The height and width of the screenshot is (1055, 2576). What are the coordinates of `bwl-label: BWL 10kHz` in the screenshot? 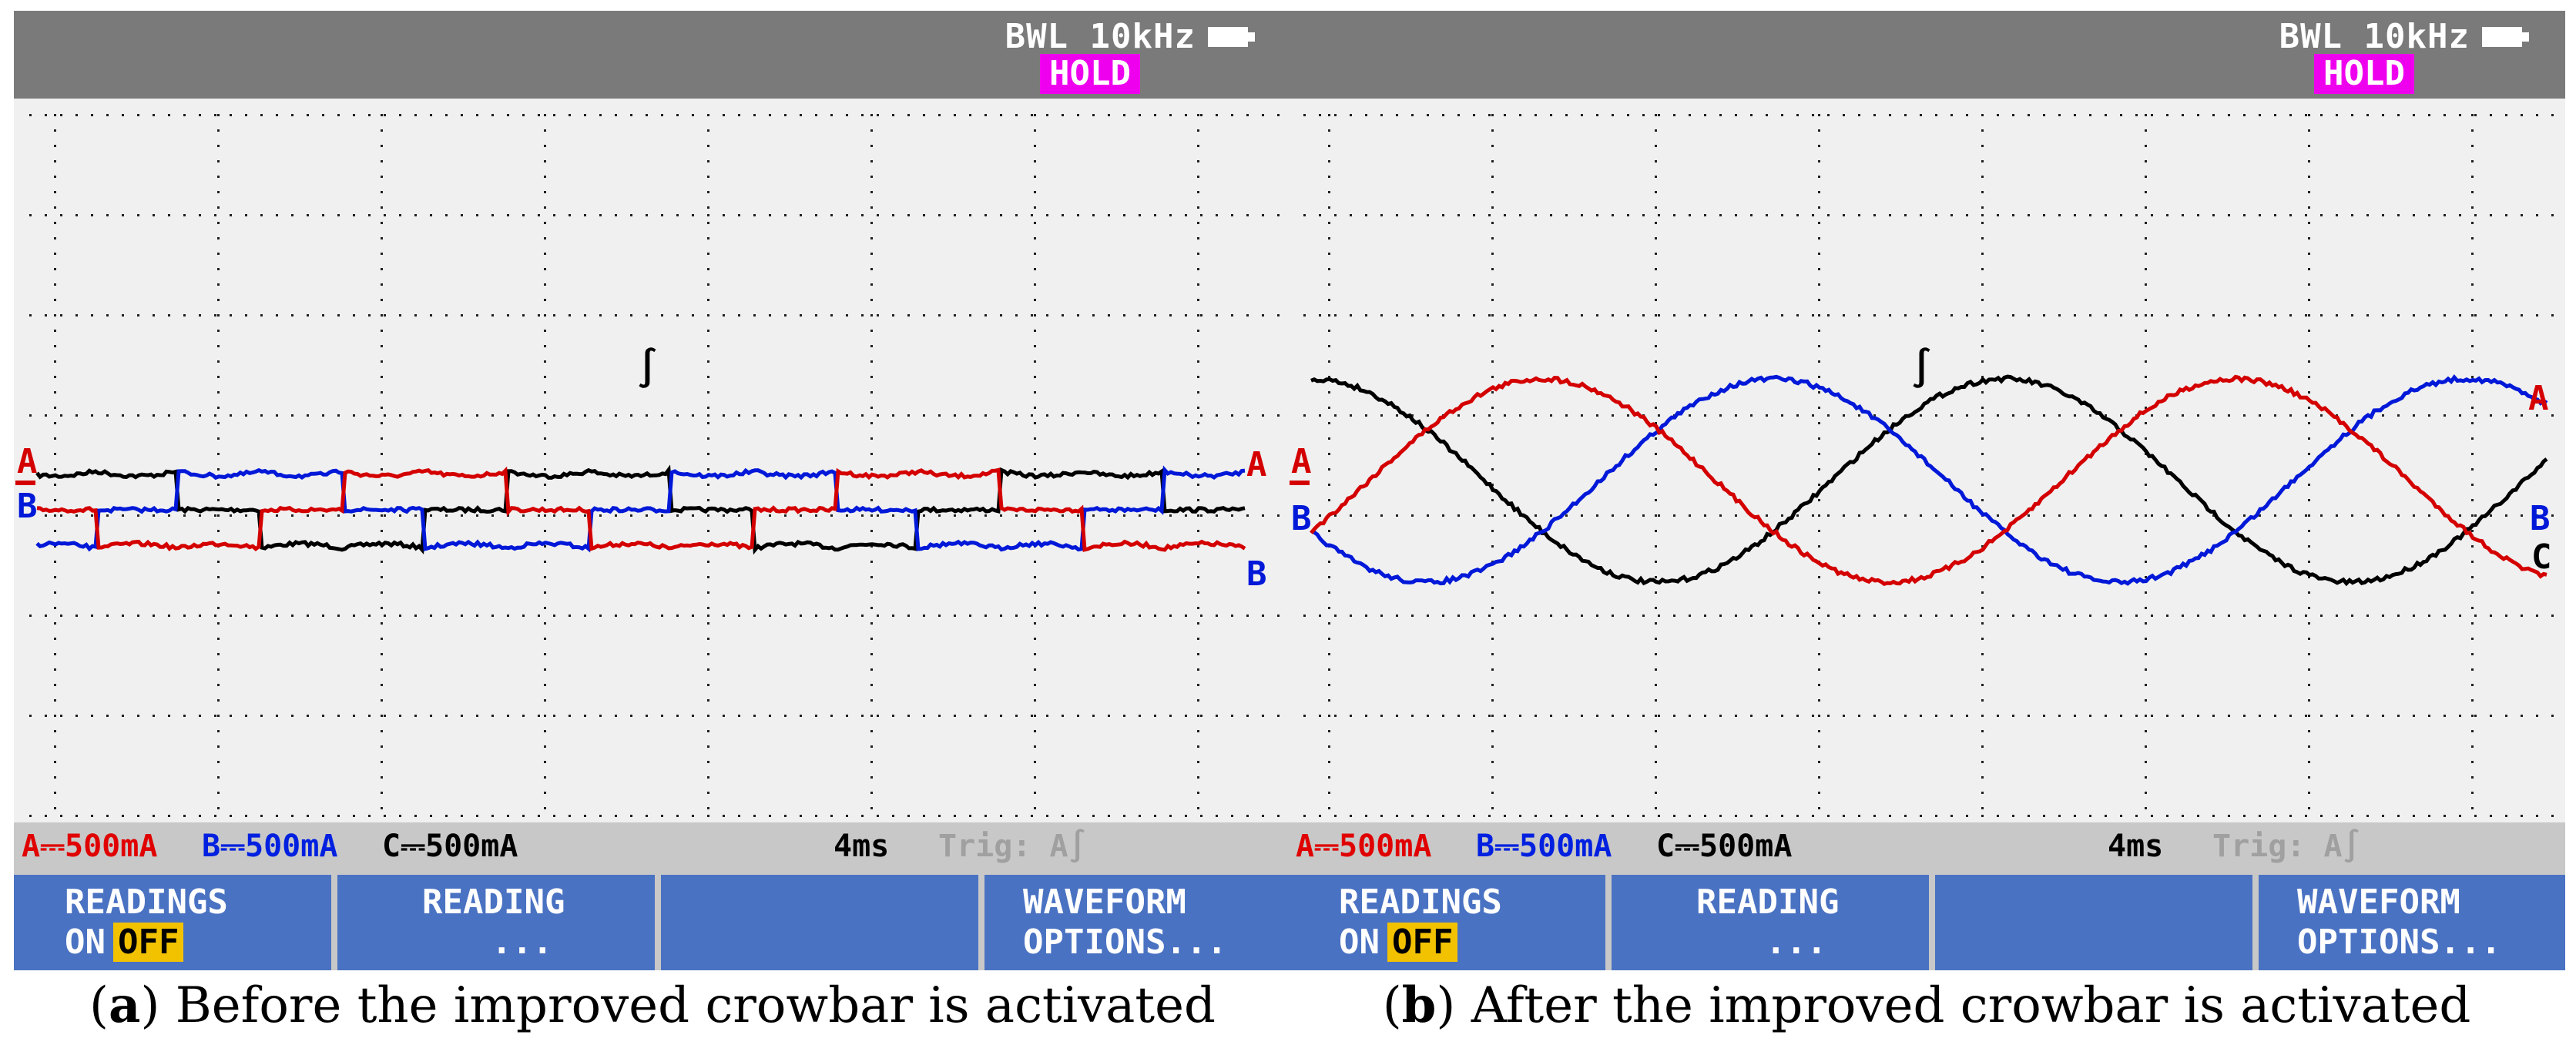 It's located at (1100, 37).